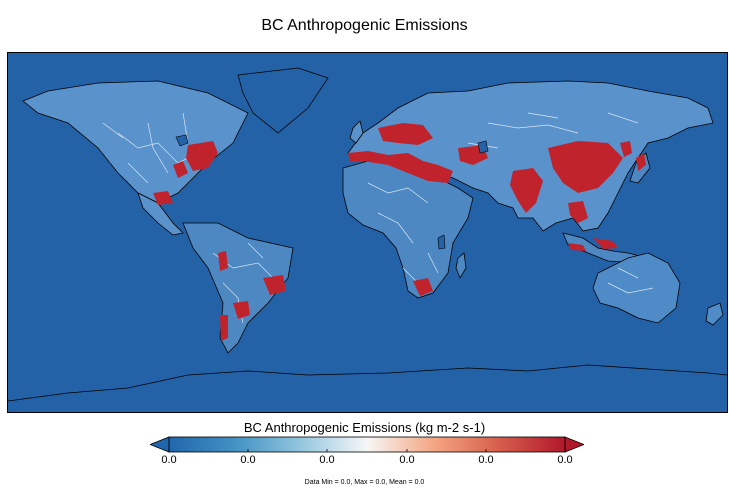  Describe the element at coordinates (332, 192) in the screenshot. I see `inland-lakes` at that location.